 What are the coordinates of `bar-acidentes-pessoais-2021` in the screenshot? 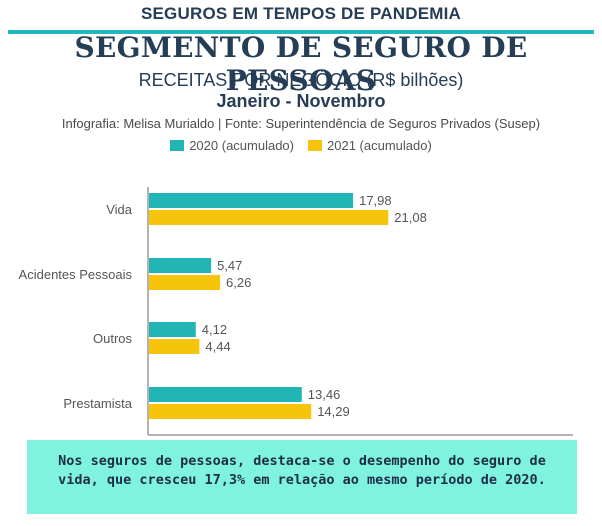 It's located at (185, 282).